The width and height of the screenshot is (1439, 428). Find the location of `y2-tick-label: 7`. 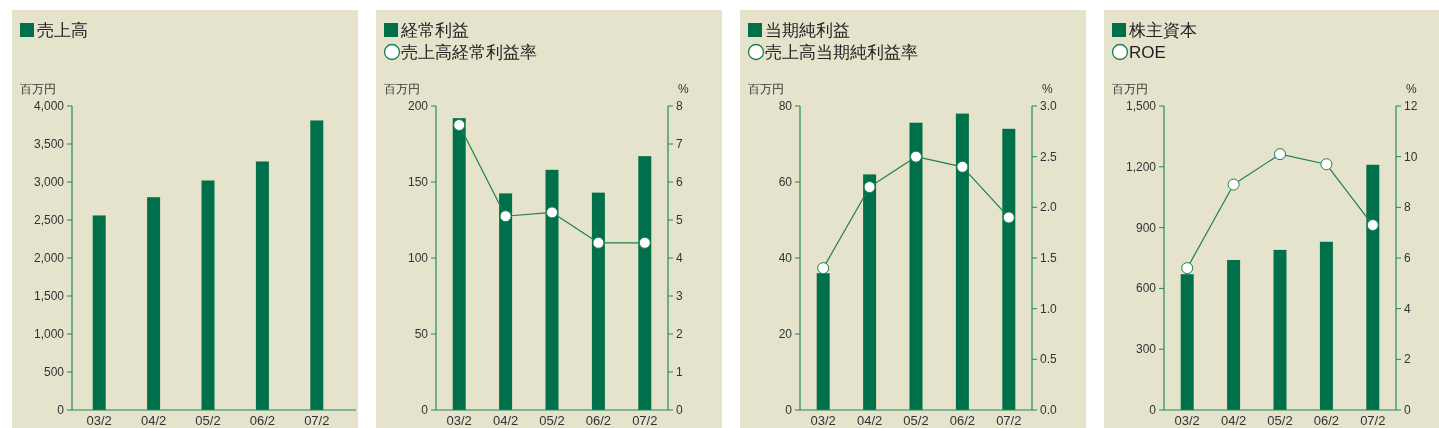

y2-tick-label: 7 is located at coordinates (679, 144).